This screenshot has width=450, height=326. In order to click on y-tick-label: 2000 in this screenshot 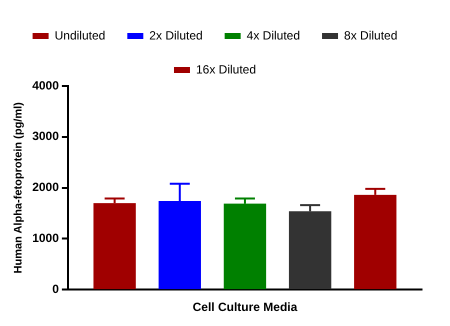, I will do `click(46, 187)`.